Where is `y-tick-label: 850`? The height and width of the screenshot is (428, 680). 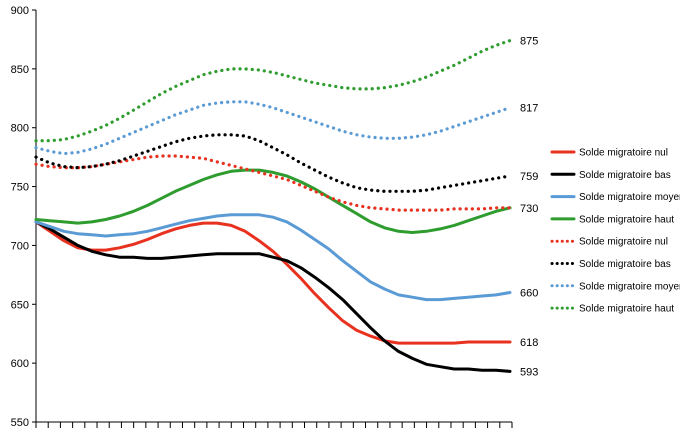
y-tick-label: 850 is located at coordinates (20, 70).